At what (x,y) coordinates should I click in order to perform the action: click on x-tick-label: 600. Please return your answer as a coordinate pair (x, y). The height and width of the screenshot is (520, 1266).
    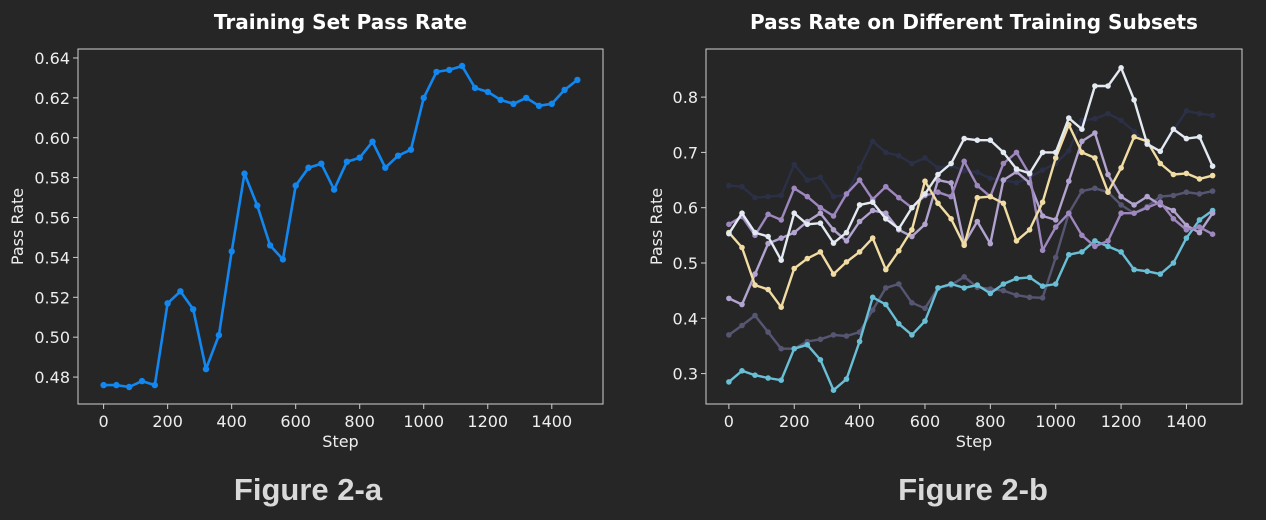
    Looking at the image, I should click on (925, 421).